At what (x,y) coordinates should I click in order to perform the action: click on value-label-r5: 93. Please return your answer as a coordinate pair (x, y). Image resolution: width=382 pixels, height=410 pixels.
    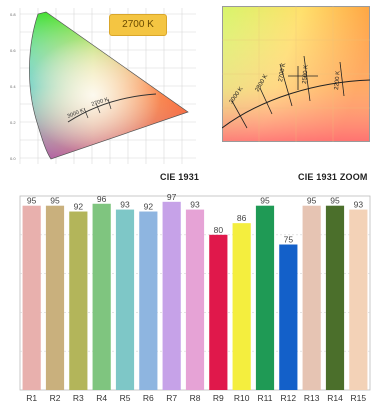
    Looking at the image, I should click on (125, 205).